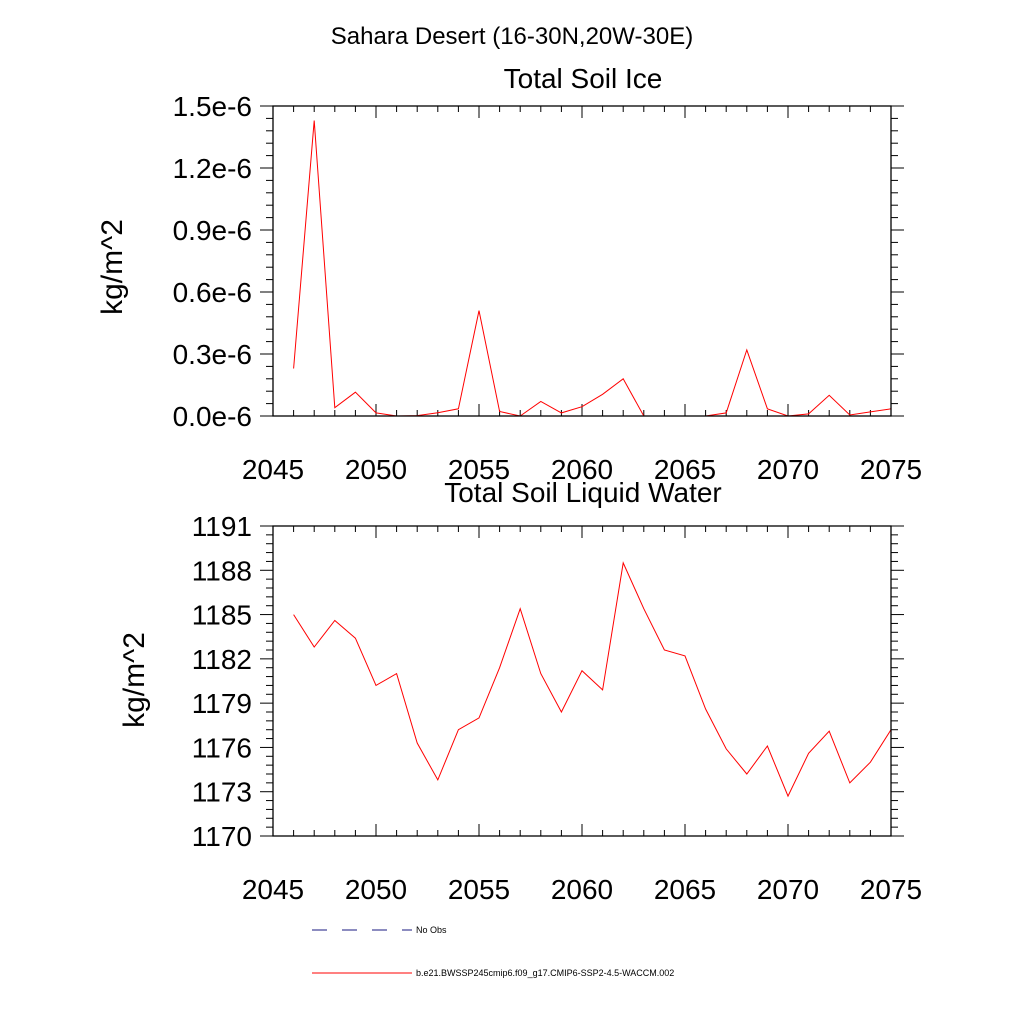  What do you see at coordinates (222, 615) in the screenshot?
I see `y-tick-label: 1185` at bounding box center [222, 615].